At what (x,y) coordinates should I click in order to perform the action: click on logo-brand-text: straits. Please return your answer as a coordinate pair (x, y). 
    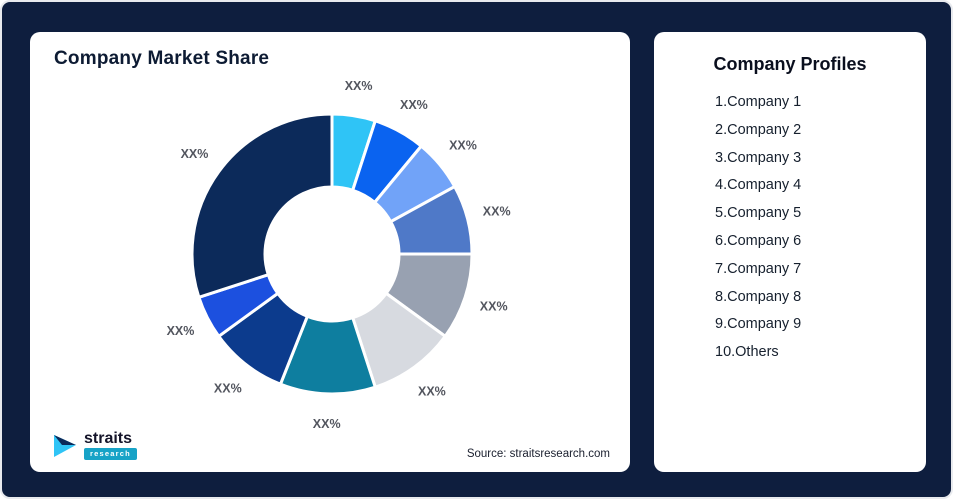
    Looking at the image, I should click on (108, 438).